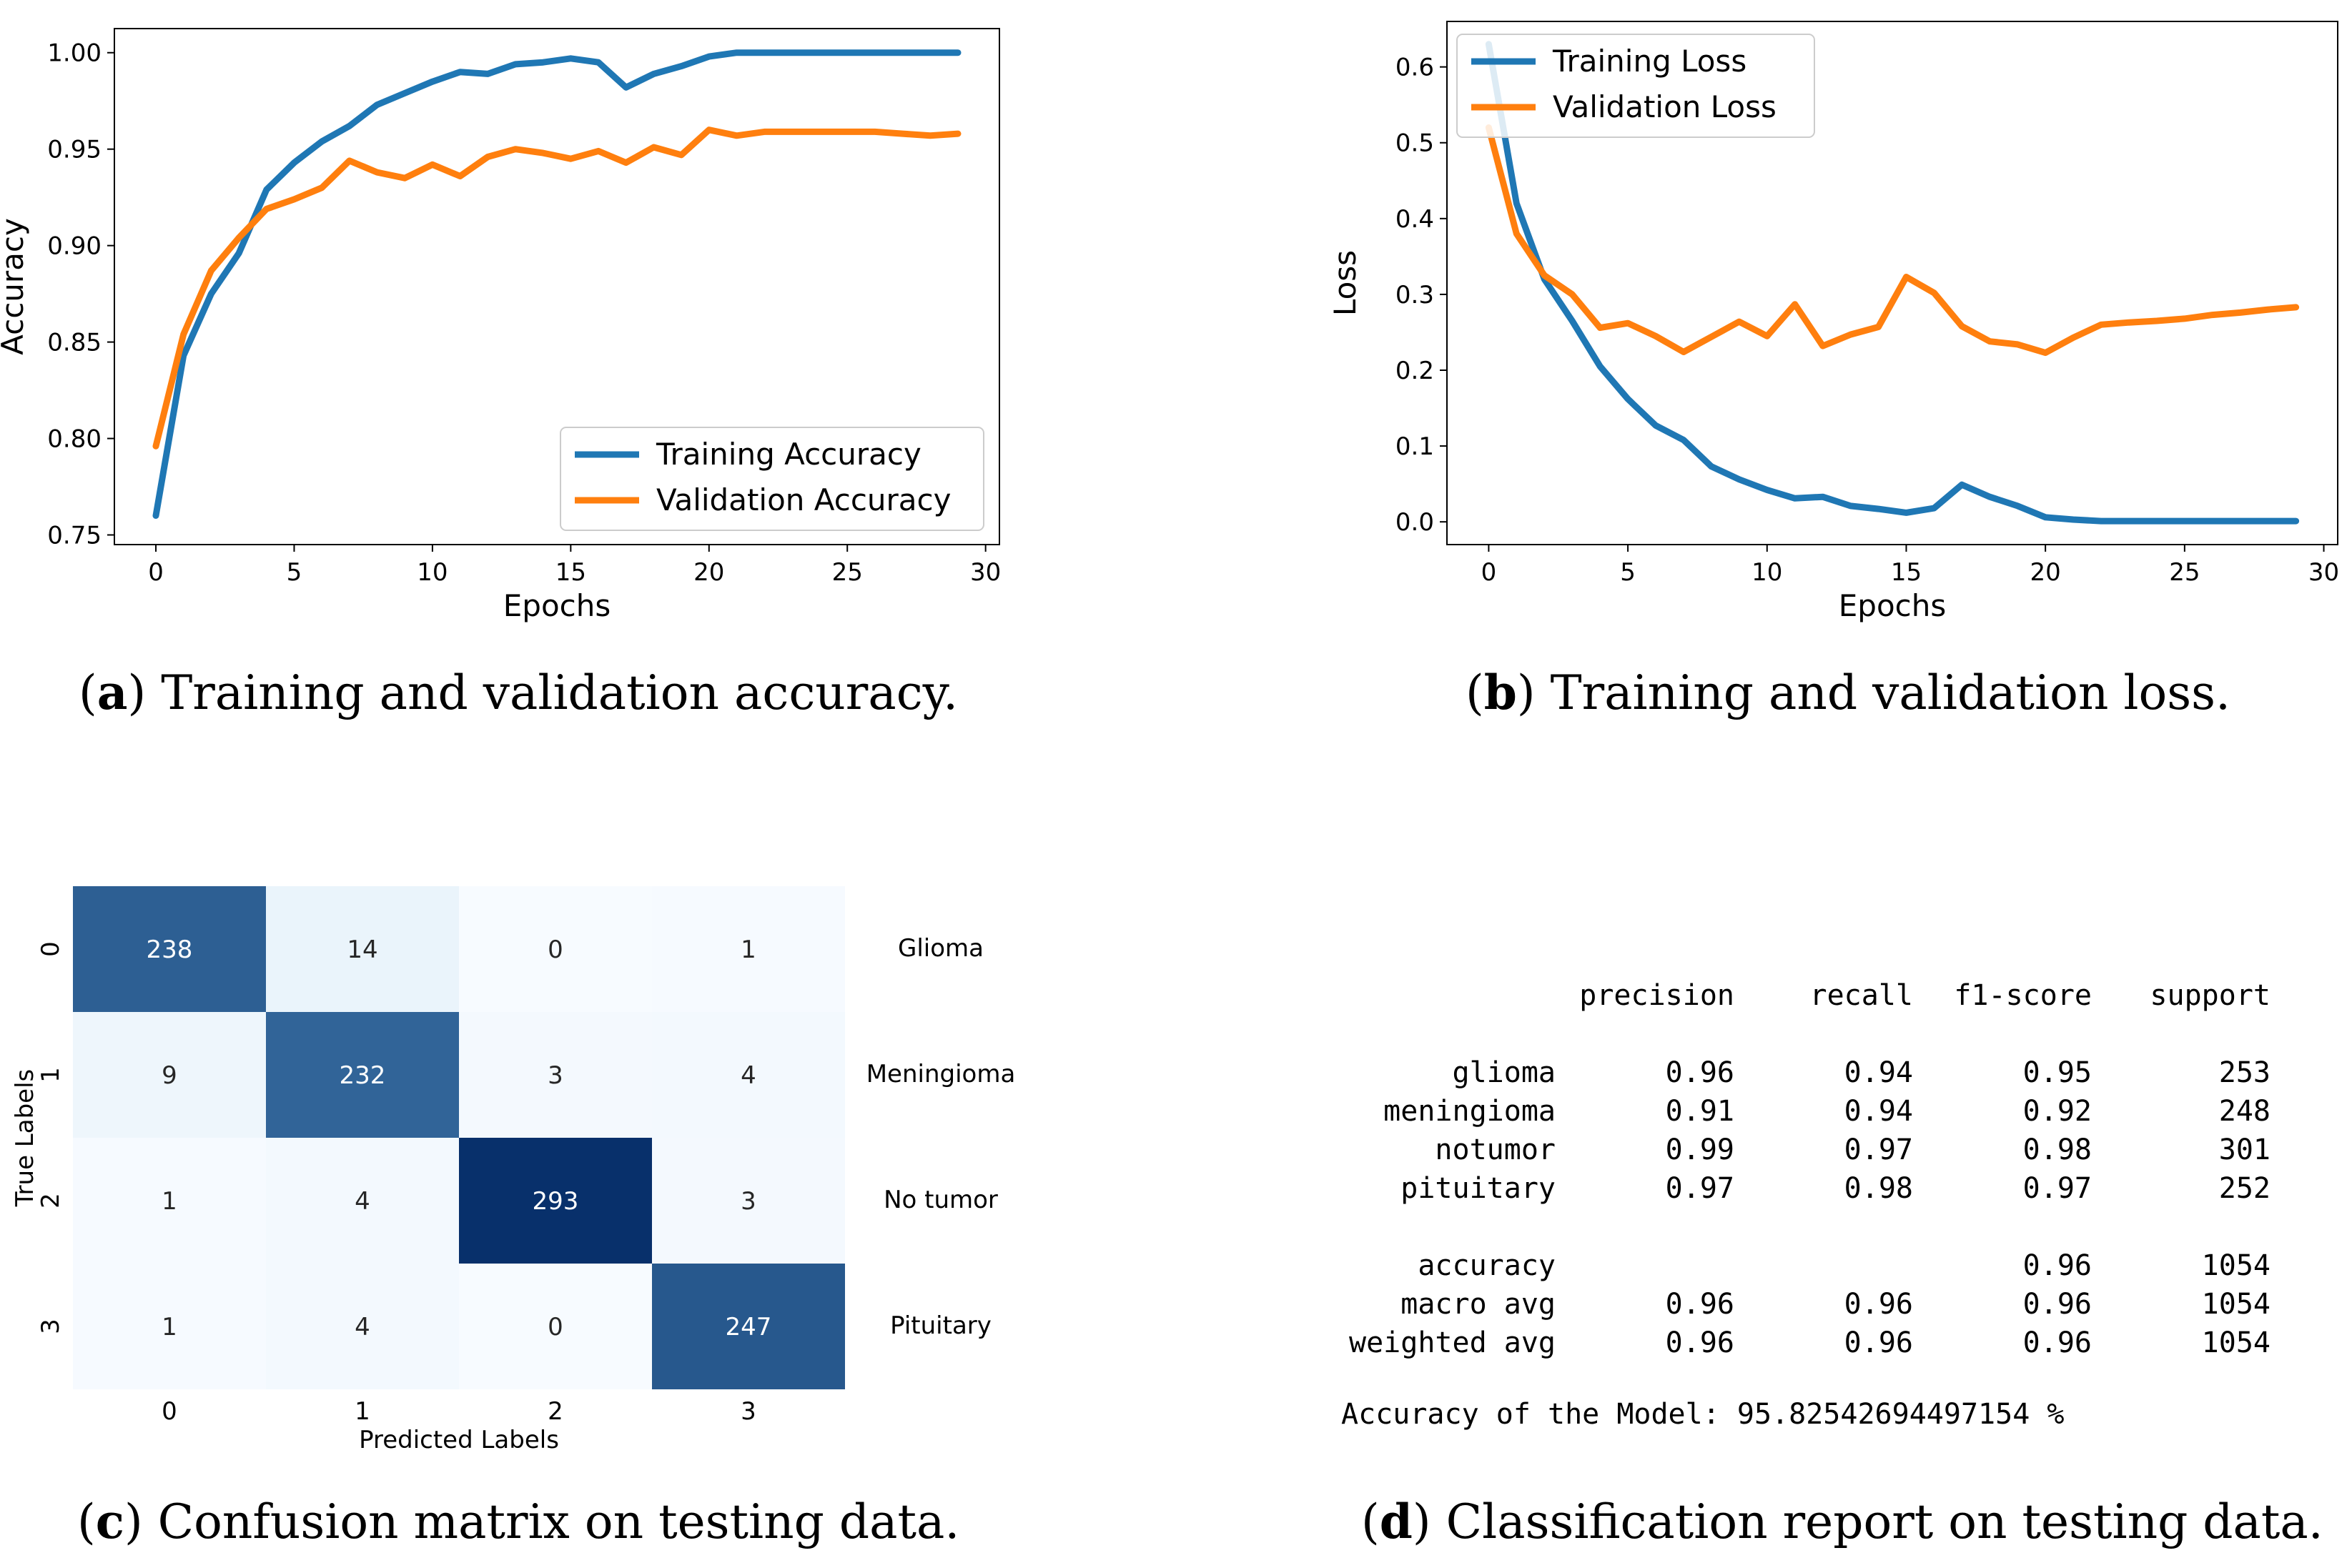  I want to click on report-summary-row: macro avg 0.96 0.96 0.96 1054, so click(1806, 1304).